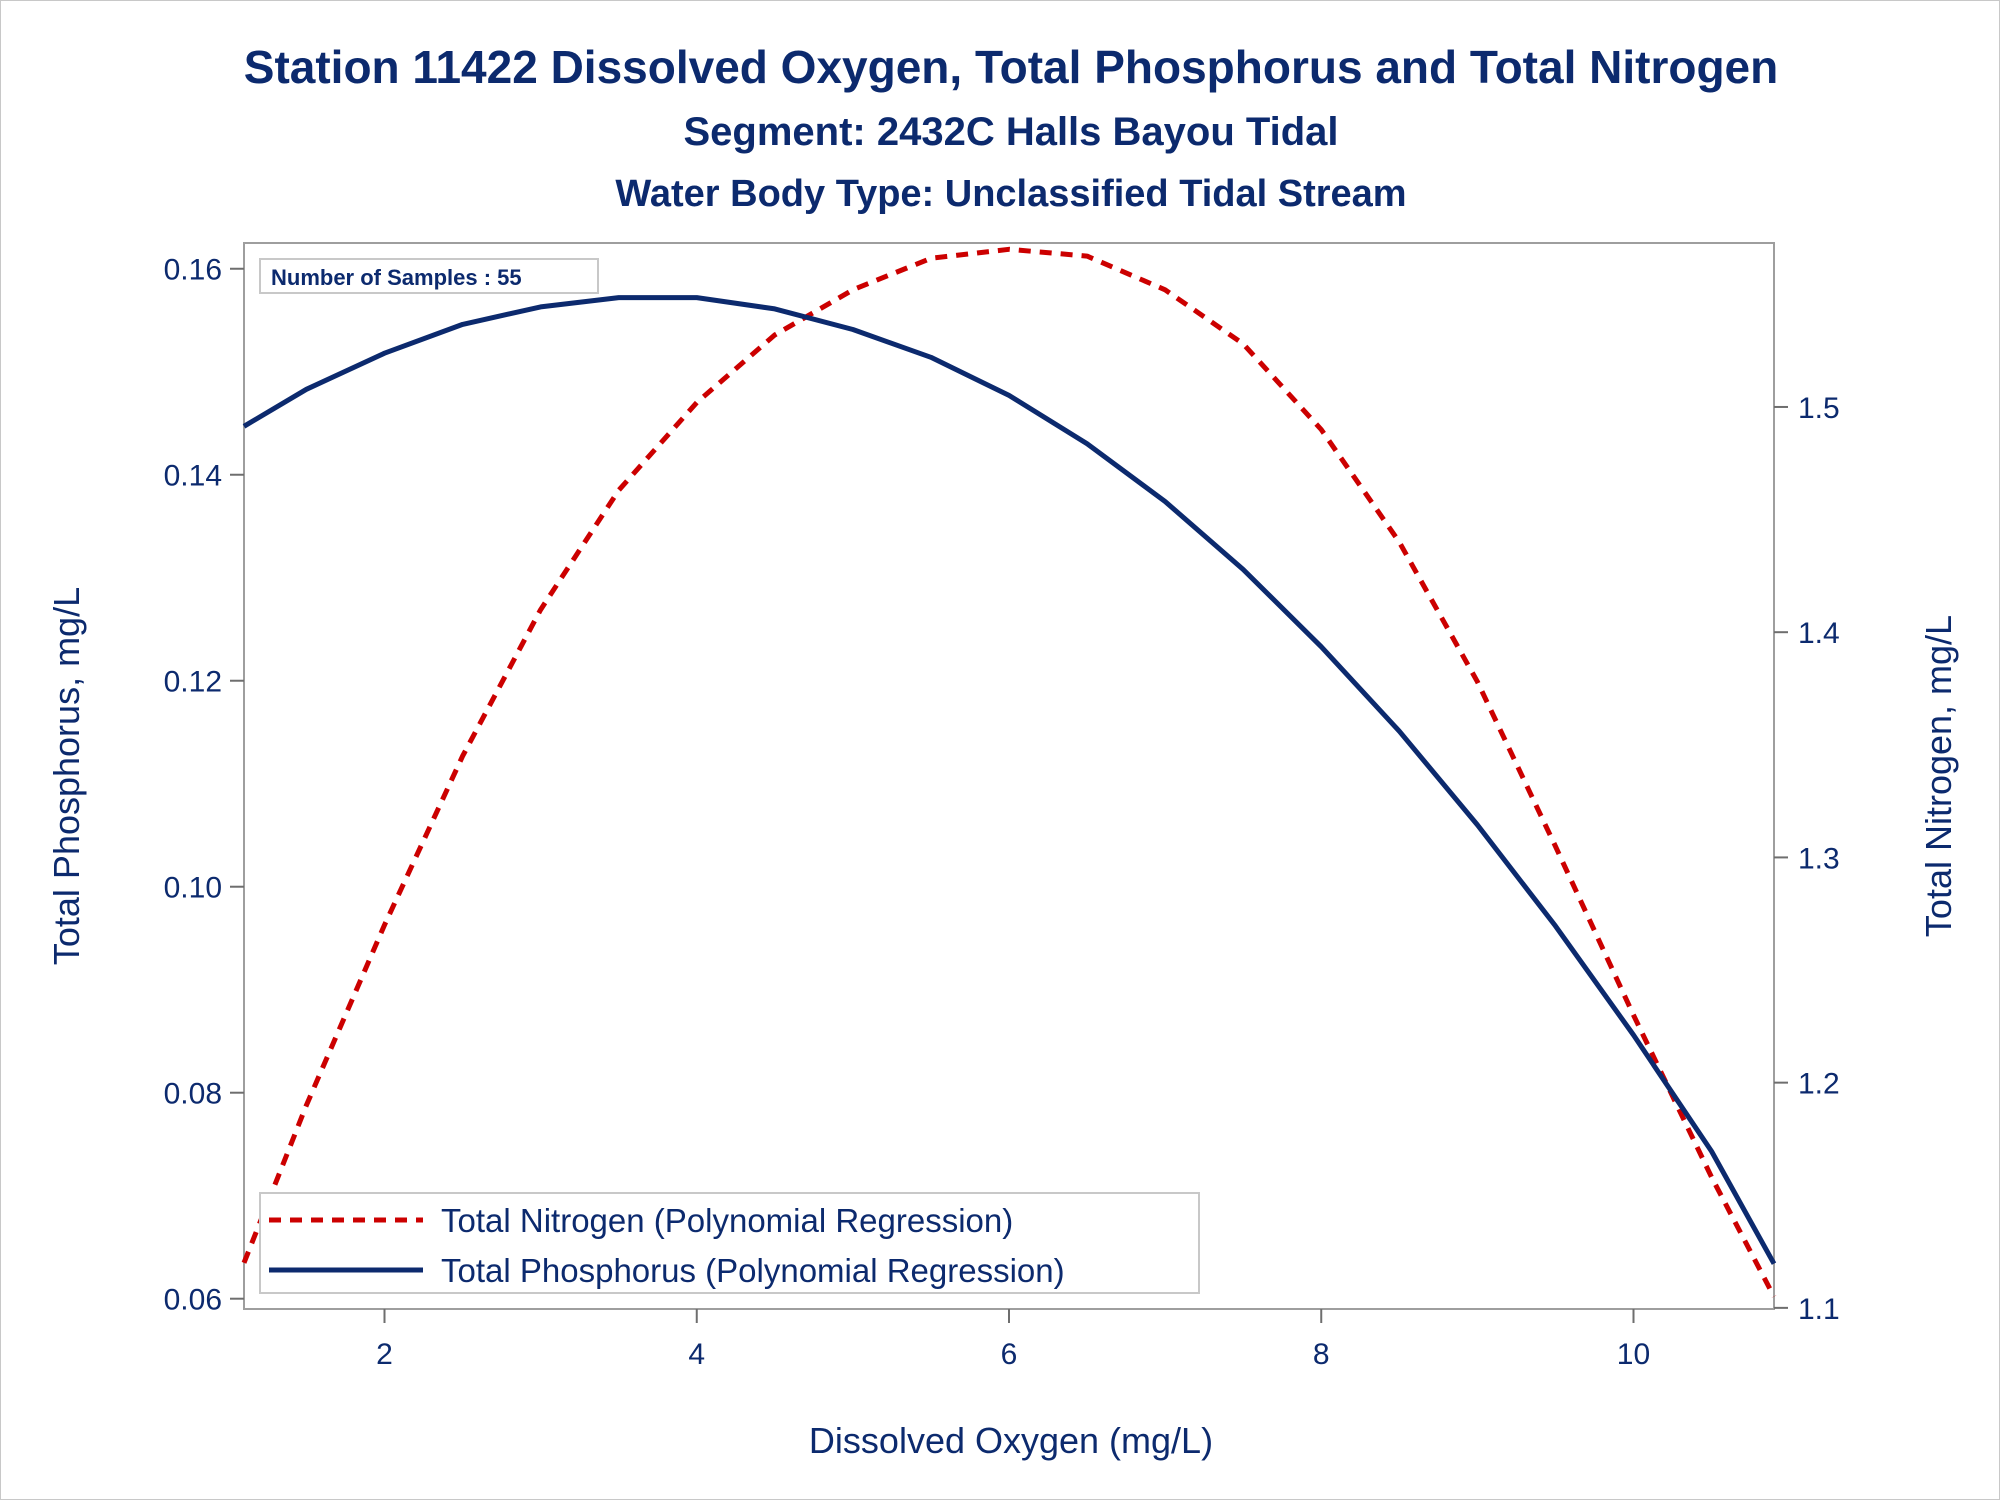 This screenshot has width=2000, height=1501. Describe the element at coordinates (1633, 1354) in the screenshot. I see `x-tick-label: 10` at that location.